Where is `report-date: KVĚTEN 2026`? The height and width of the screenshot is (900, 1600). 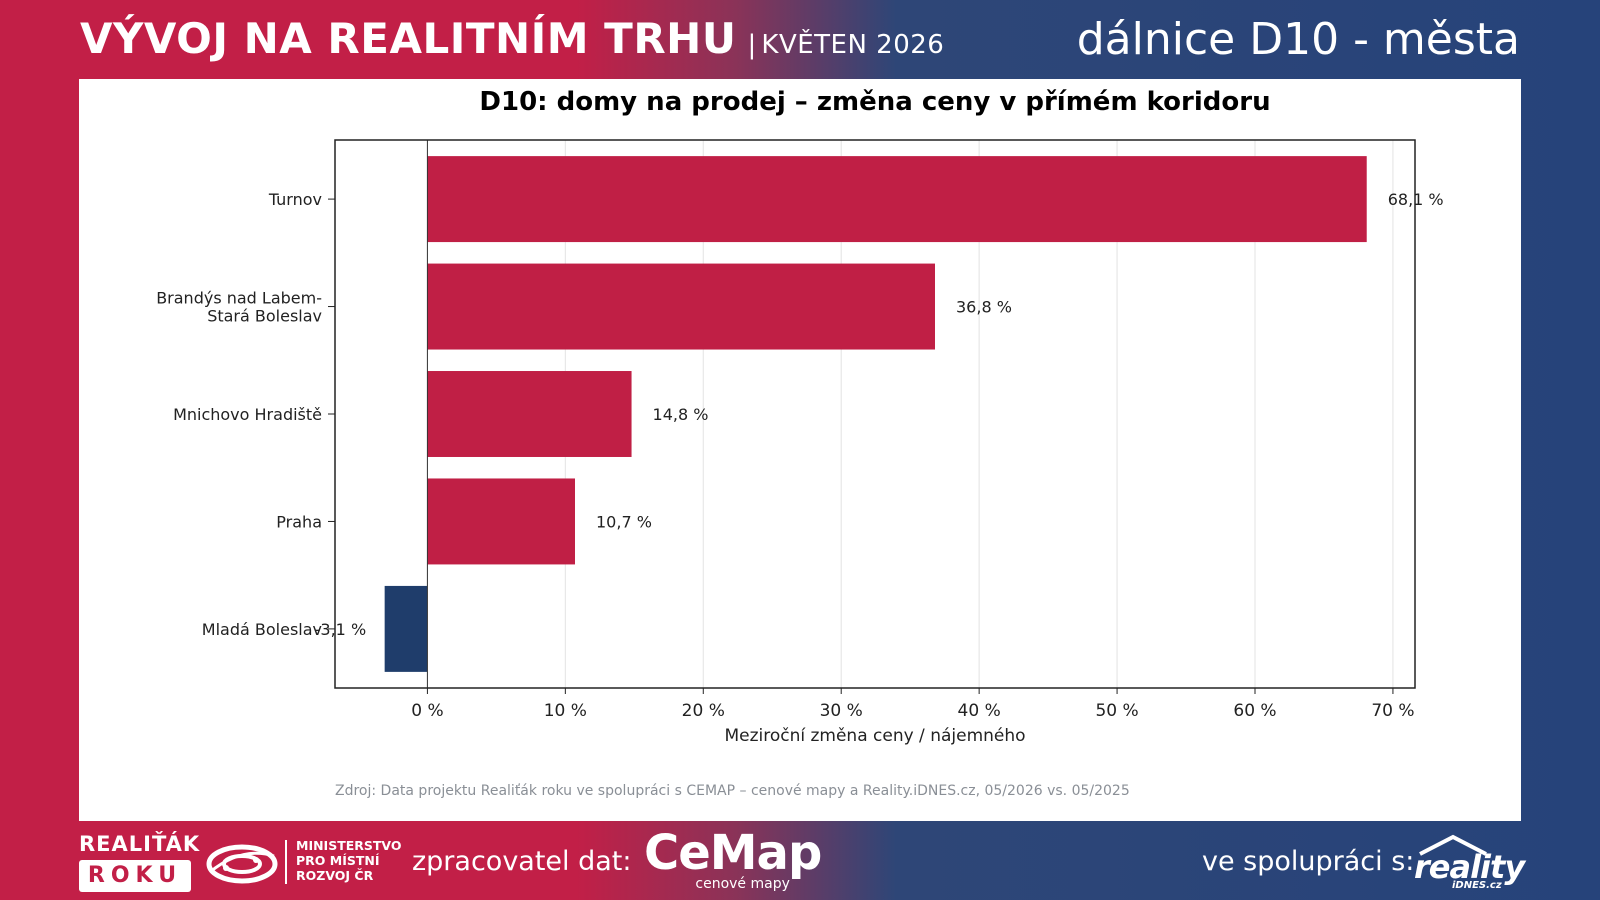
report-date: KVĚTEN 2026 is located at coordinates (853, 45).